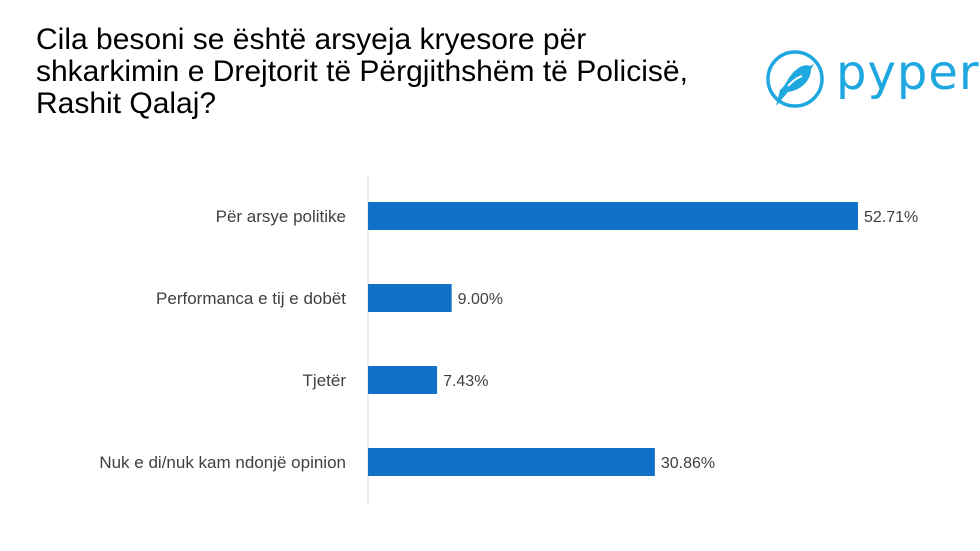  I want to click on logo-text: pyper, so click(908, 73).